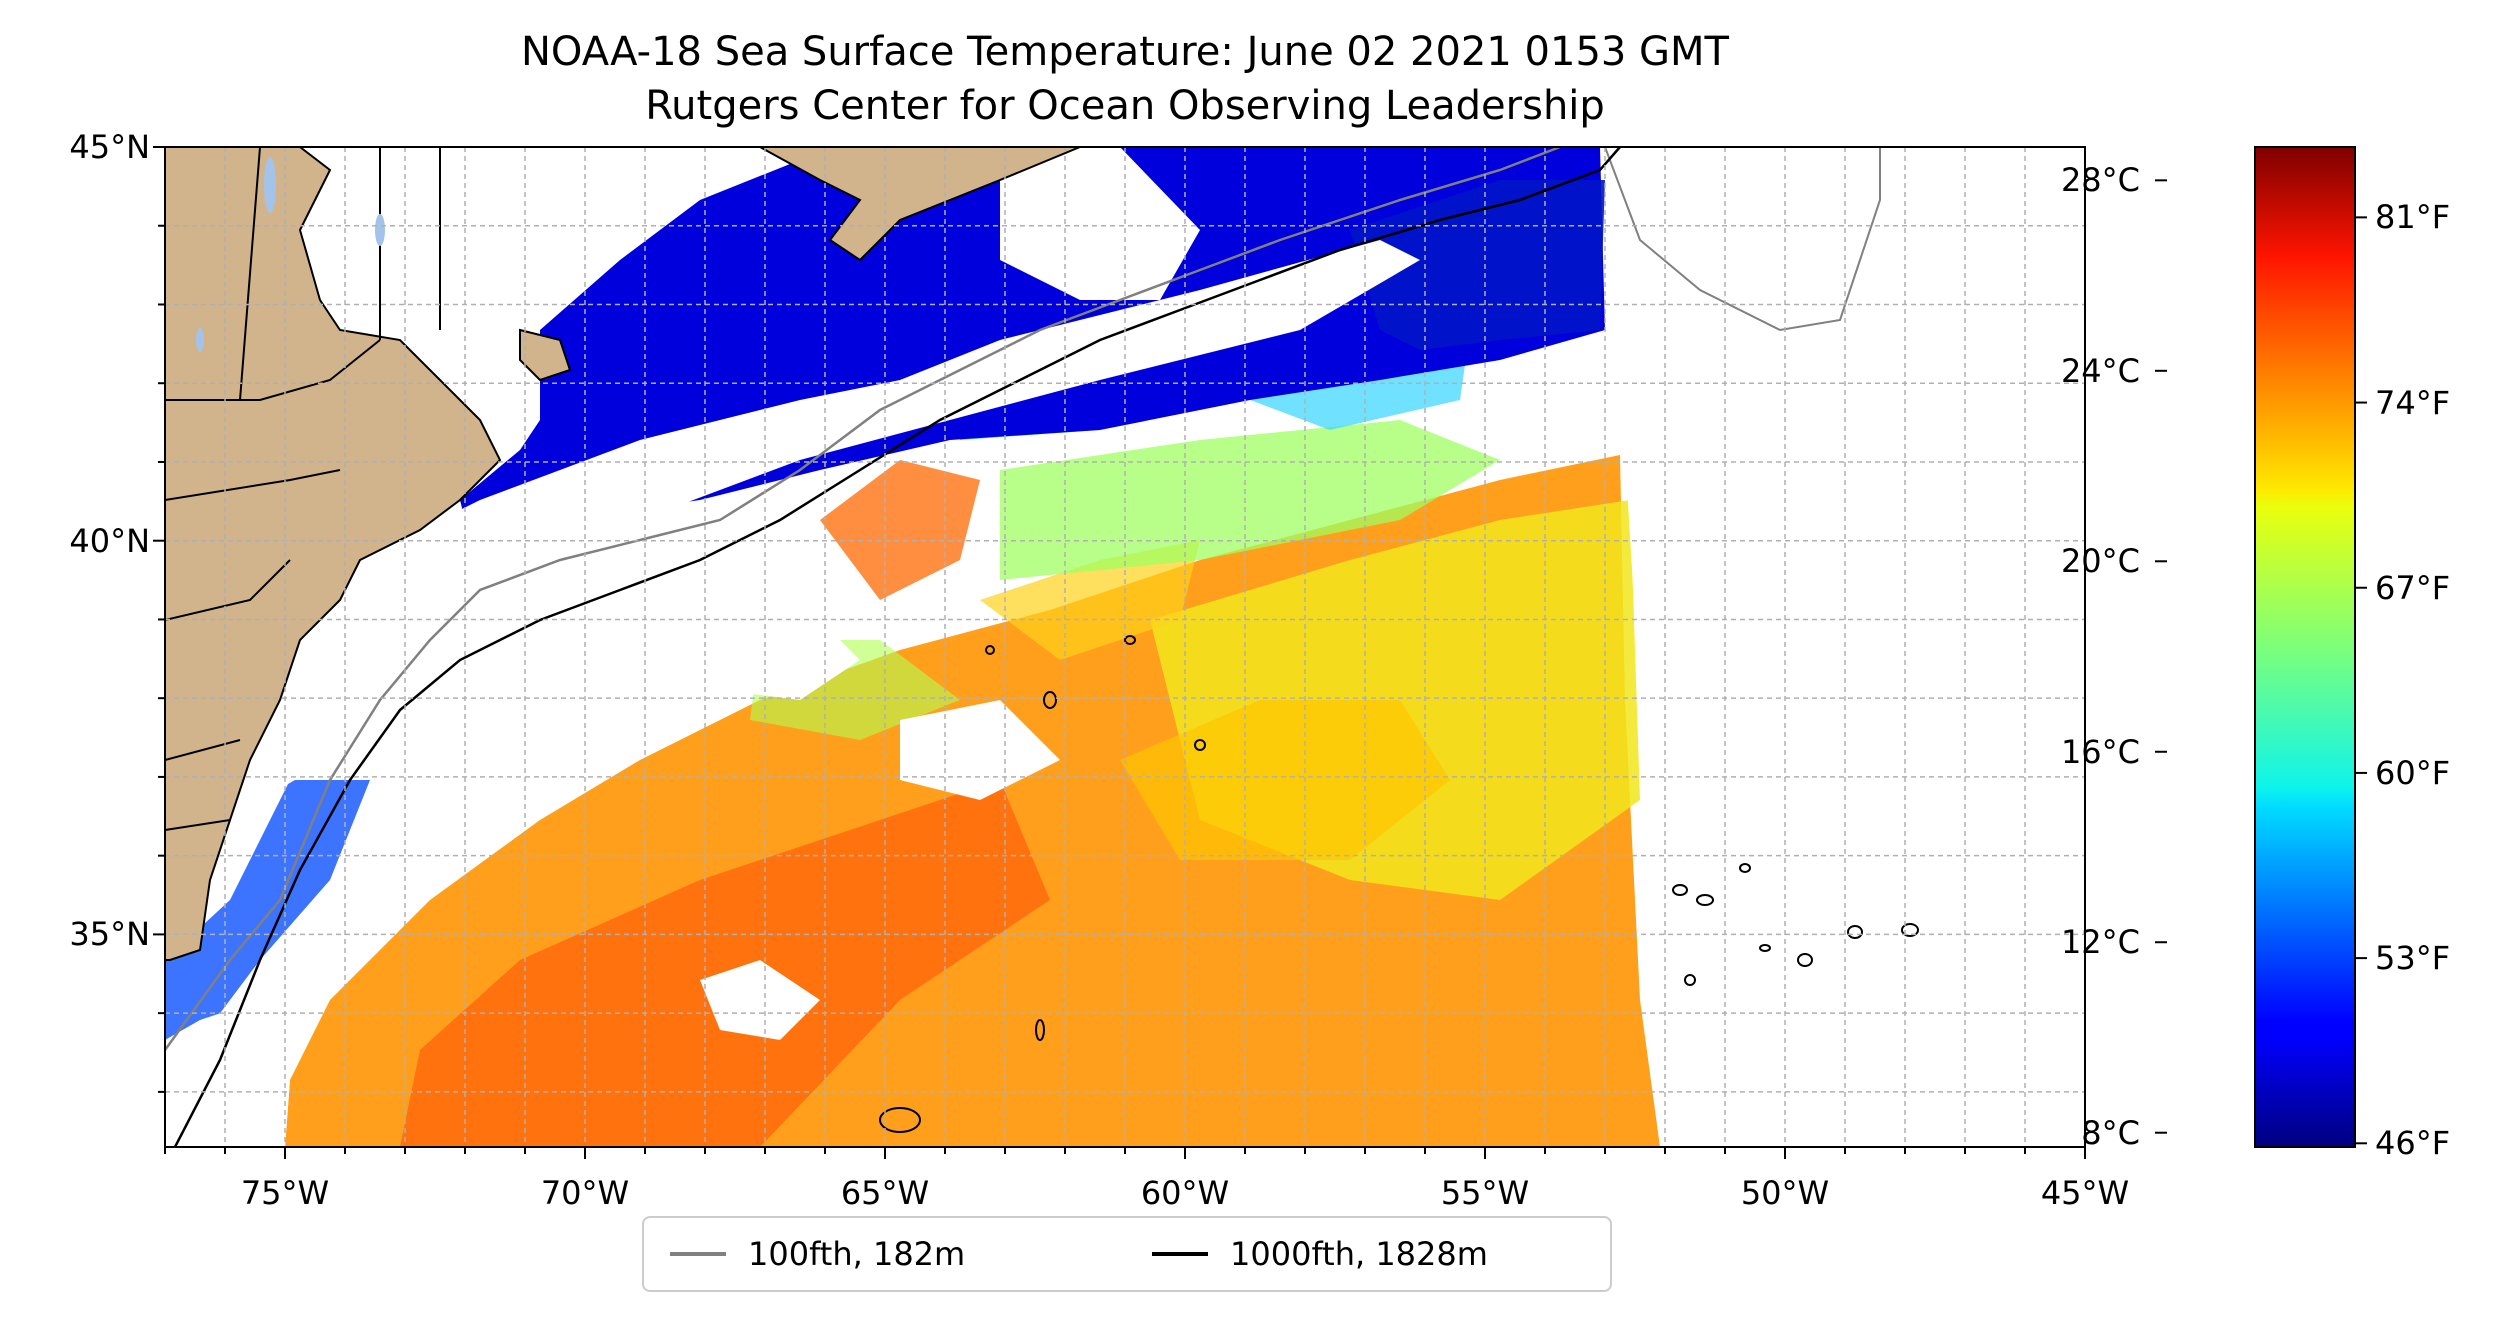 Image resolution: width=2502 pixels, height=1318 pixels. Describe the element at coordinates (1485, 1193) in the screenshot. I see `lon-tick-label: 55°W` at that location.